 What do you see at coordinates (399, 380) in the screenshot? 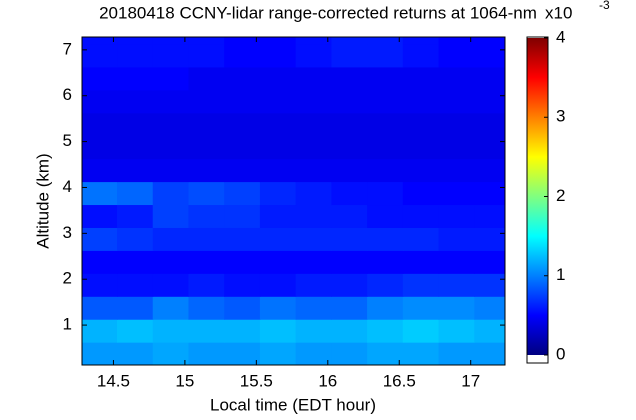
I see `x-tick-label: 16.5` at bounding box center [399, 380].